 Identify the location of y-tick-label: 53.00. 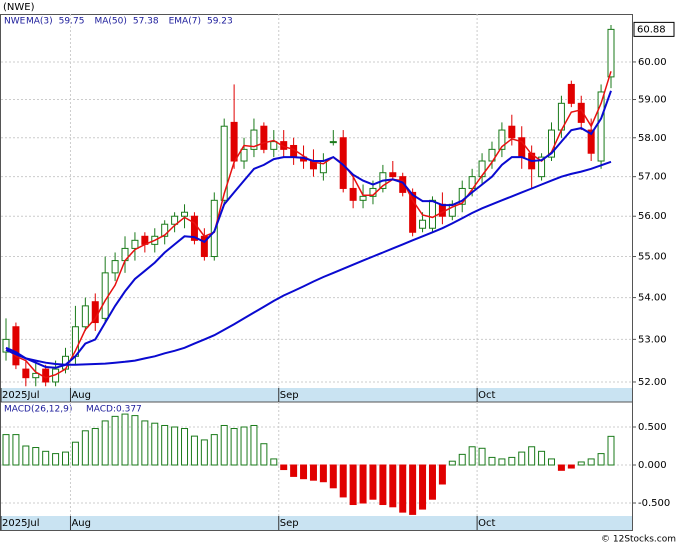
(652, 339).